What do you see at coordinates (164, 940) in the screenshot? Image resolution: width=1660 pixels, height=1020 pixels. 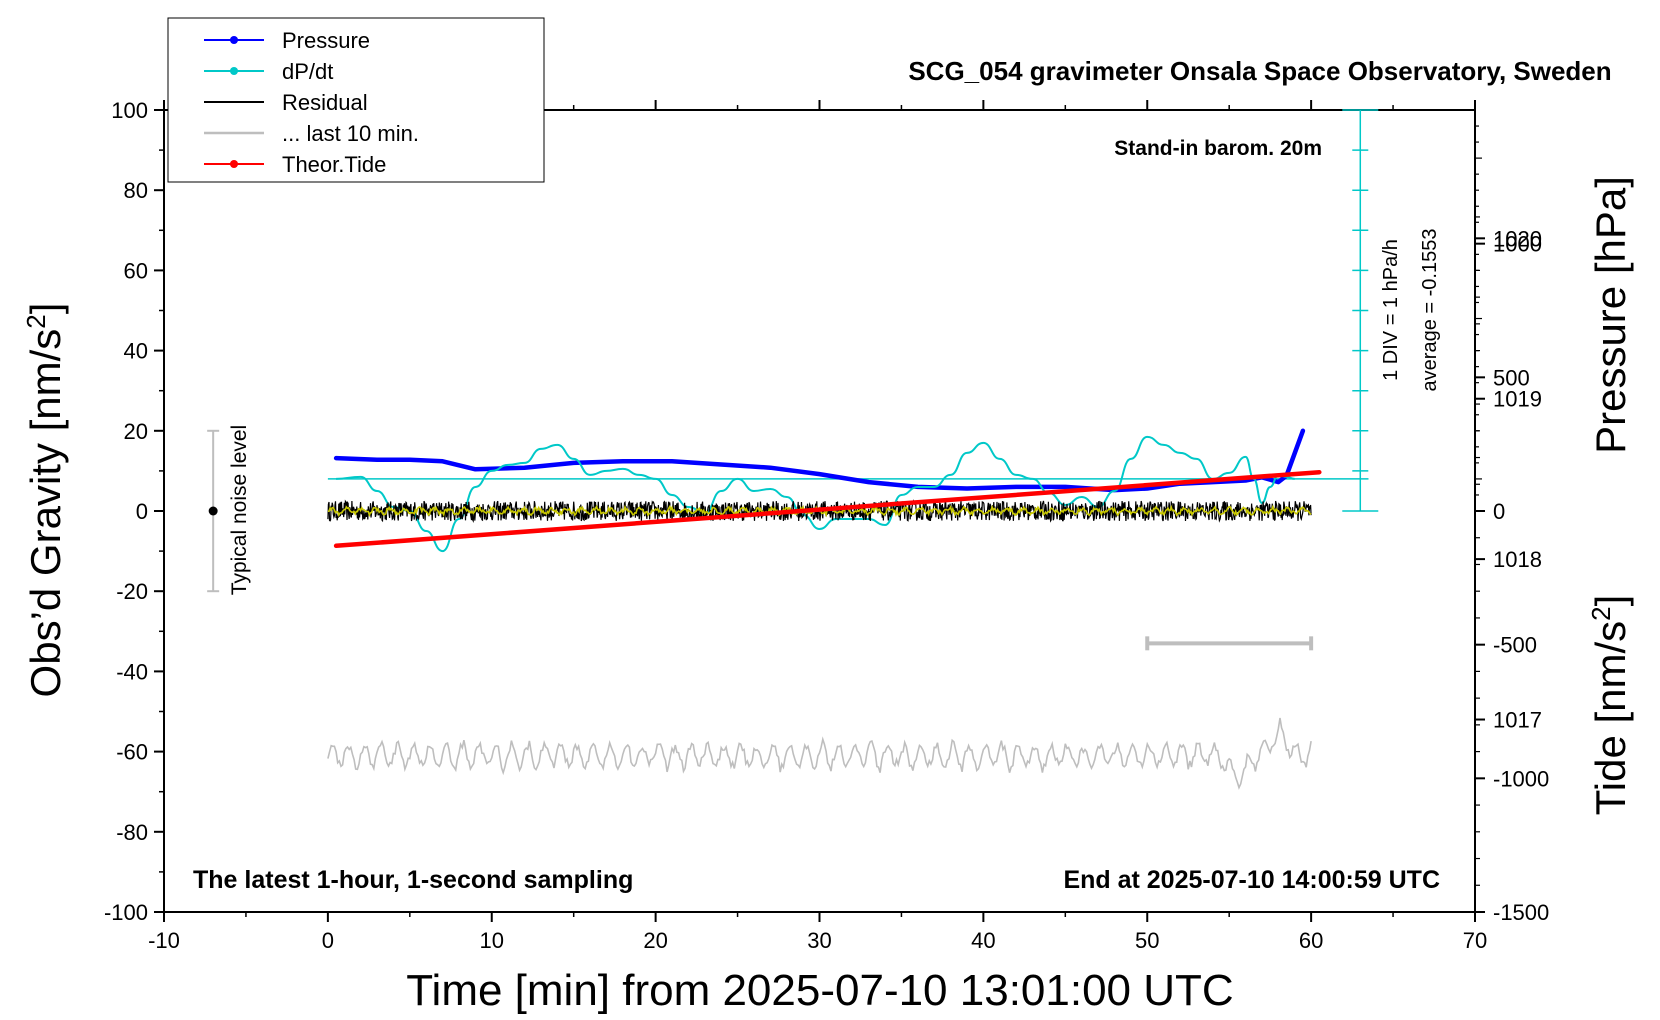 I see `x-tick-label: -10` at bounding box center [164, 940].